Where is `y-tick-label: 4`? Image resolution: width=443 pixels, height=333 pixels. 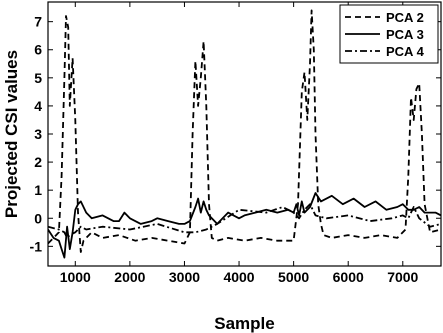
y-tick-label: 4 is located at coordinates (38, 106).